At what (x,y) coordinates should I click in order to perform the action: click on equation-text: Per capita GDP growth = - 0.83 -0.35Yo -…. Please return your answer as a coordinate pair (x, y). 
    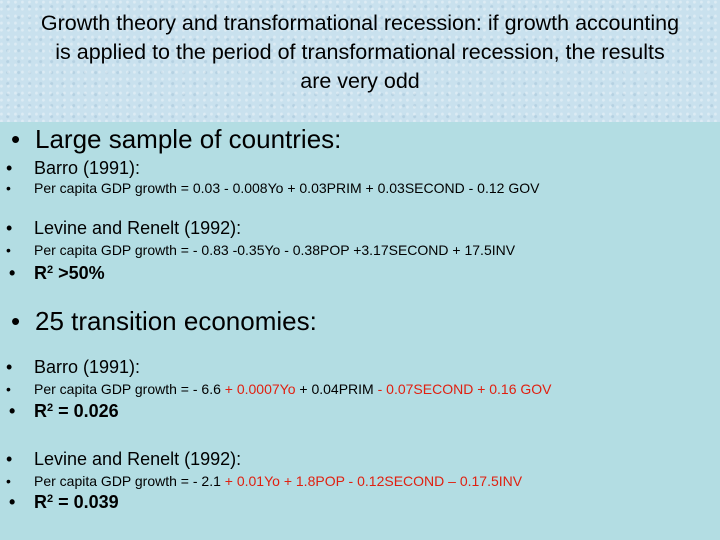
    Looking at the image, I should click on (275, 250).